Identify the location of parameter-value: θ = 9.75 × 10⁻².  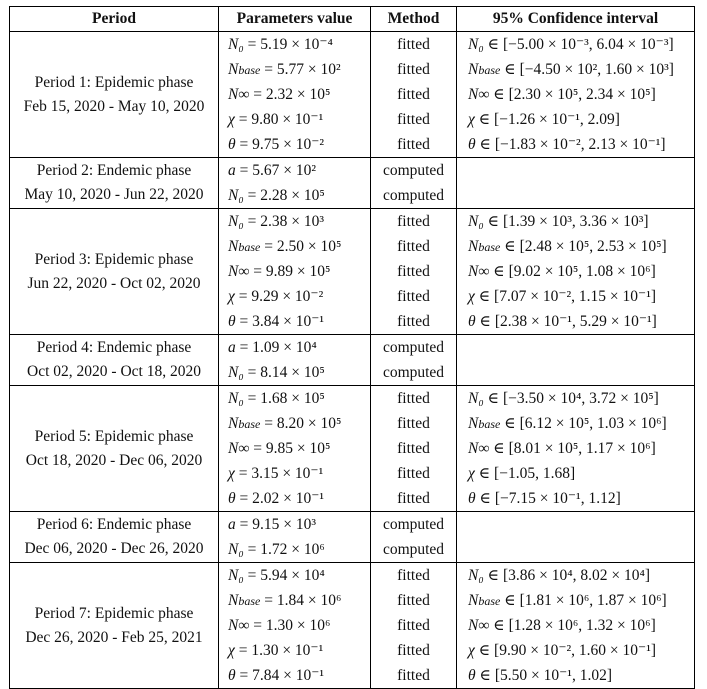
(276, 144).